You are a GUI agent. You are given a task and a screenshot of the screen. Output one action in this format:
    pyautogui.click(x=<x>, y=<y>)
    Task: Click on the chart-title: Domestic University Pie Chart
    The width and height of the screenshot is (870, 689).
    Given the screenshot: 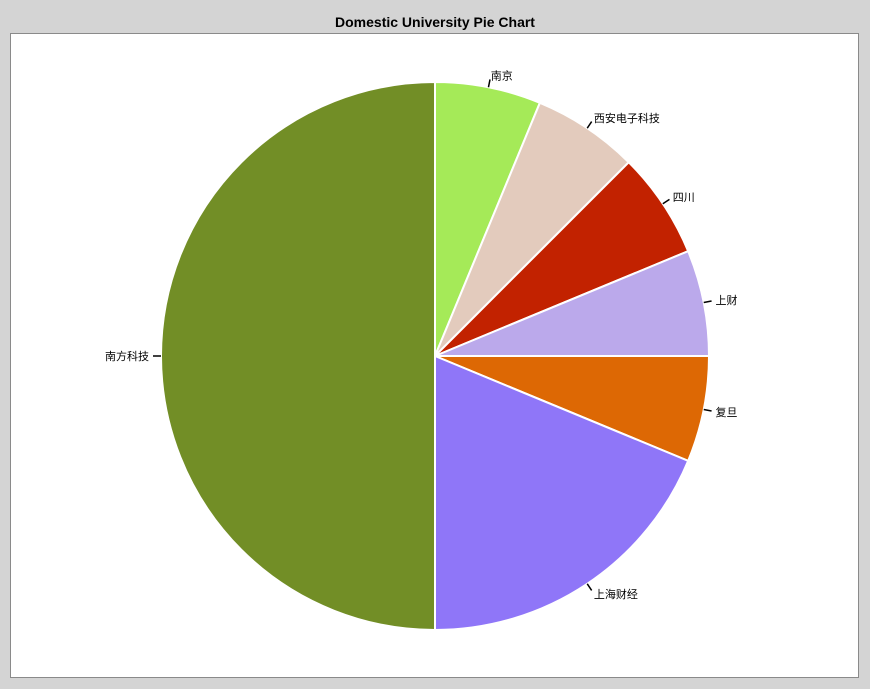 What is the action you would take?
    pyautogui.click(x=435, y=22)
    